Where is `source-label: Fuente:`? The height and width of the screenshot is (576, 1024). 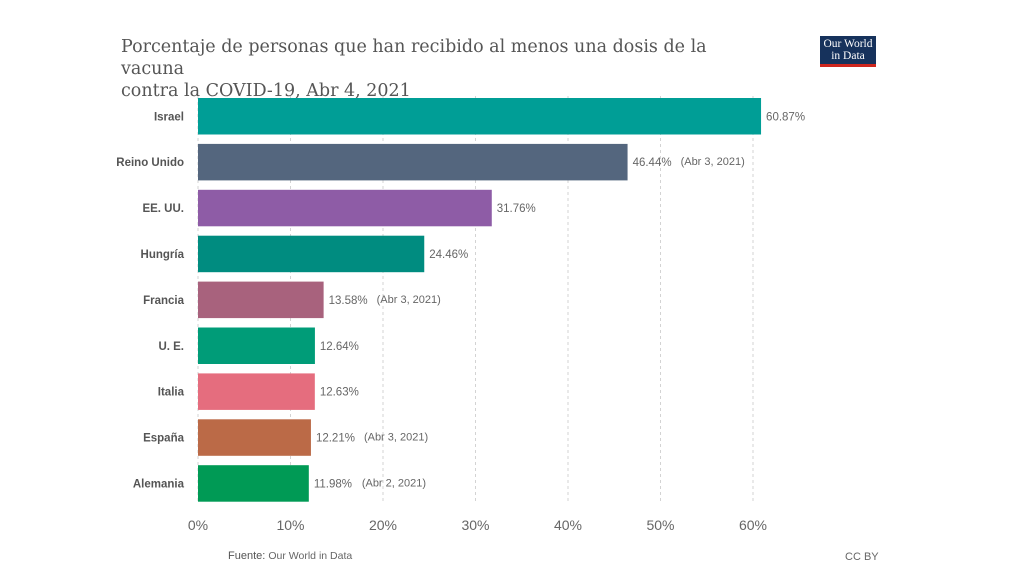 source-label: Fuente: is located at coordinates (247, 556).